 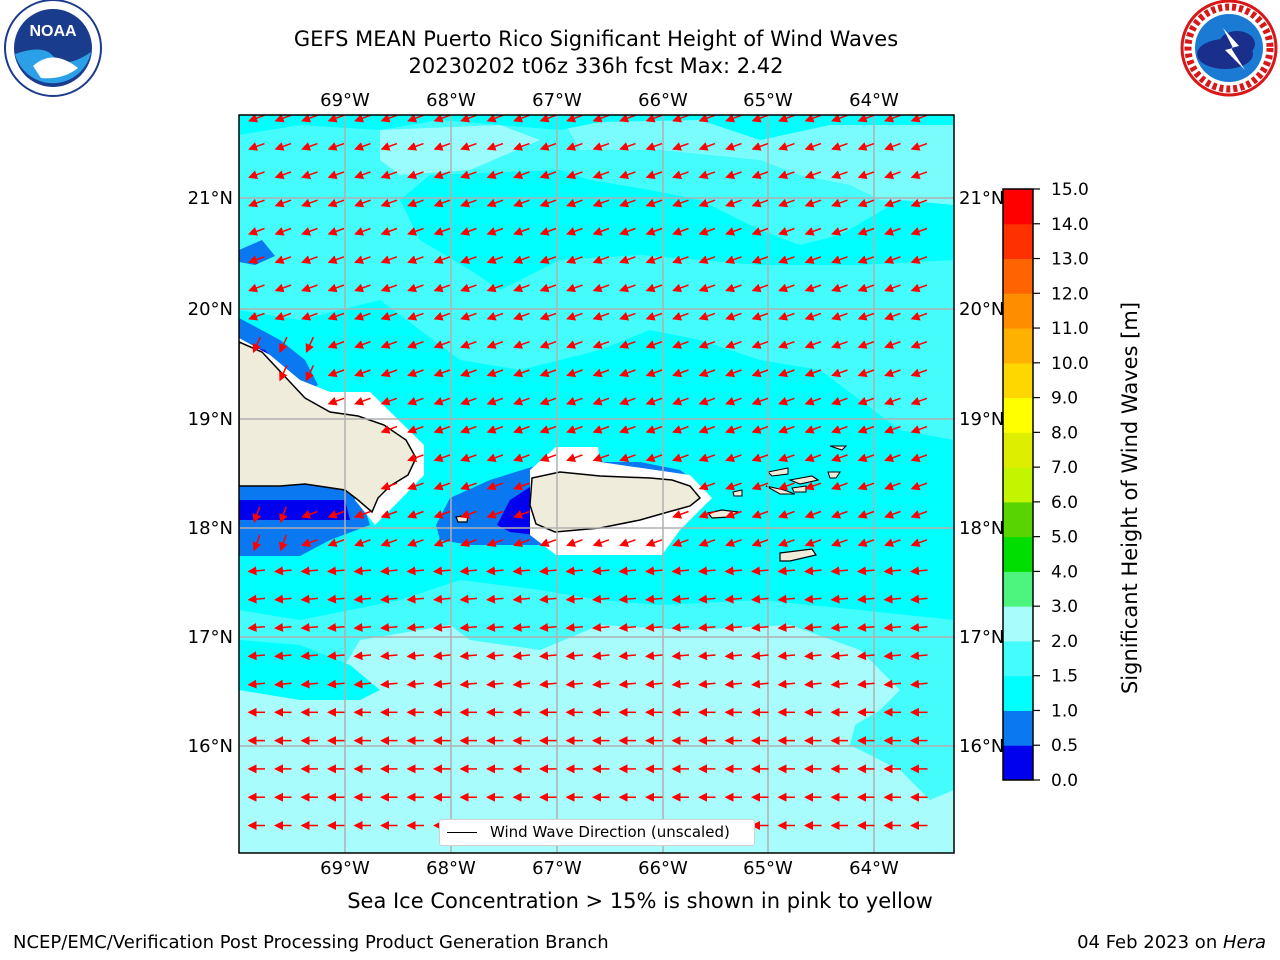 I want to click on colorbar-tick-label: 5.0, so click(x=1064, y=538).